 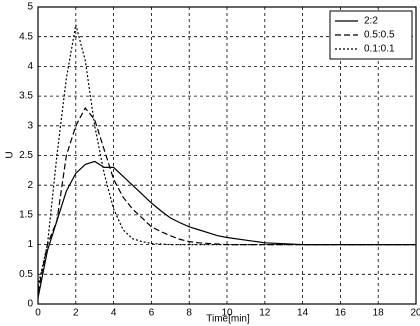 I want to click on x-tick-label: 8, so click(x=189, y=313).